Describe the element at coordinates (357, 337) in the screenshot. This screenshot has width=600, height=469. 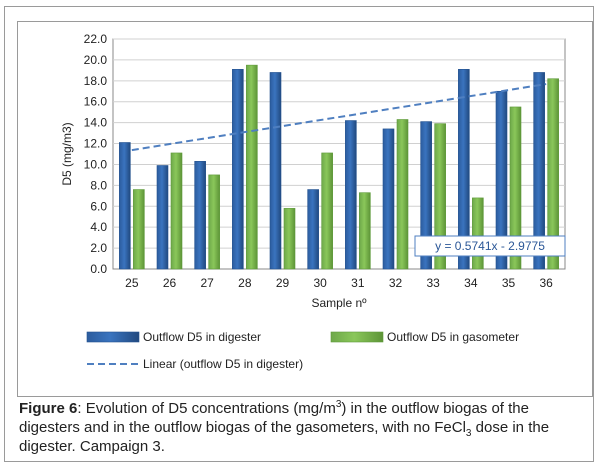
I see `legend-swatch-gasometer` at that location.